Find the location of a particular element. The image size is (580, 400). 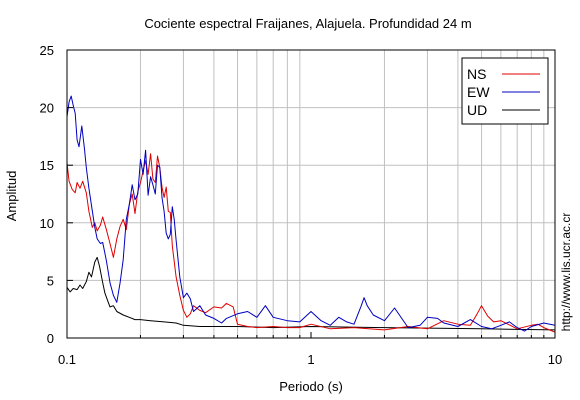

legend-entries: NS EW UD is located at coordinates (503, 92).